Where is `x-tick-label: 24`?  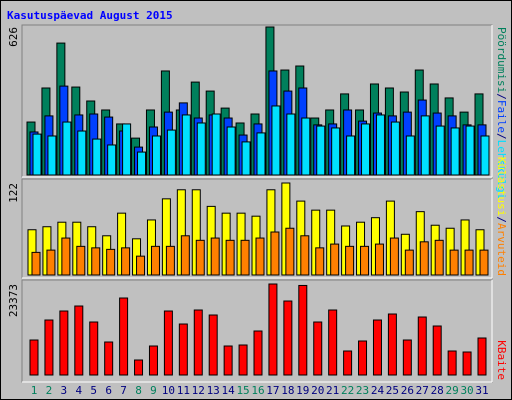 x-tick-label: 24 is located at coordinates (378, 390).